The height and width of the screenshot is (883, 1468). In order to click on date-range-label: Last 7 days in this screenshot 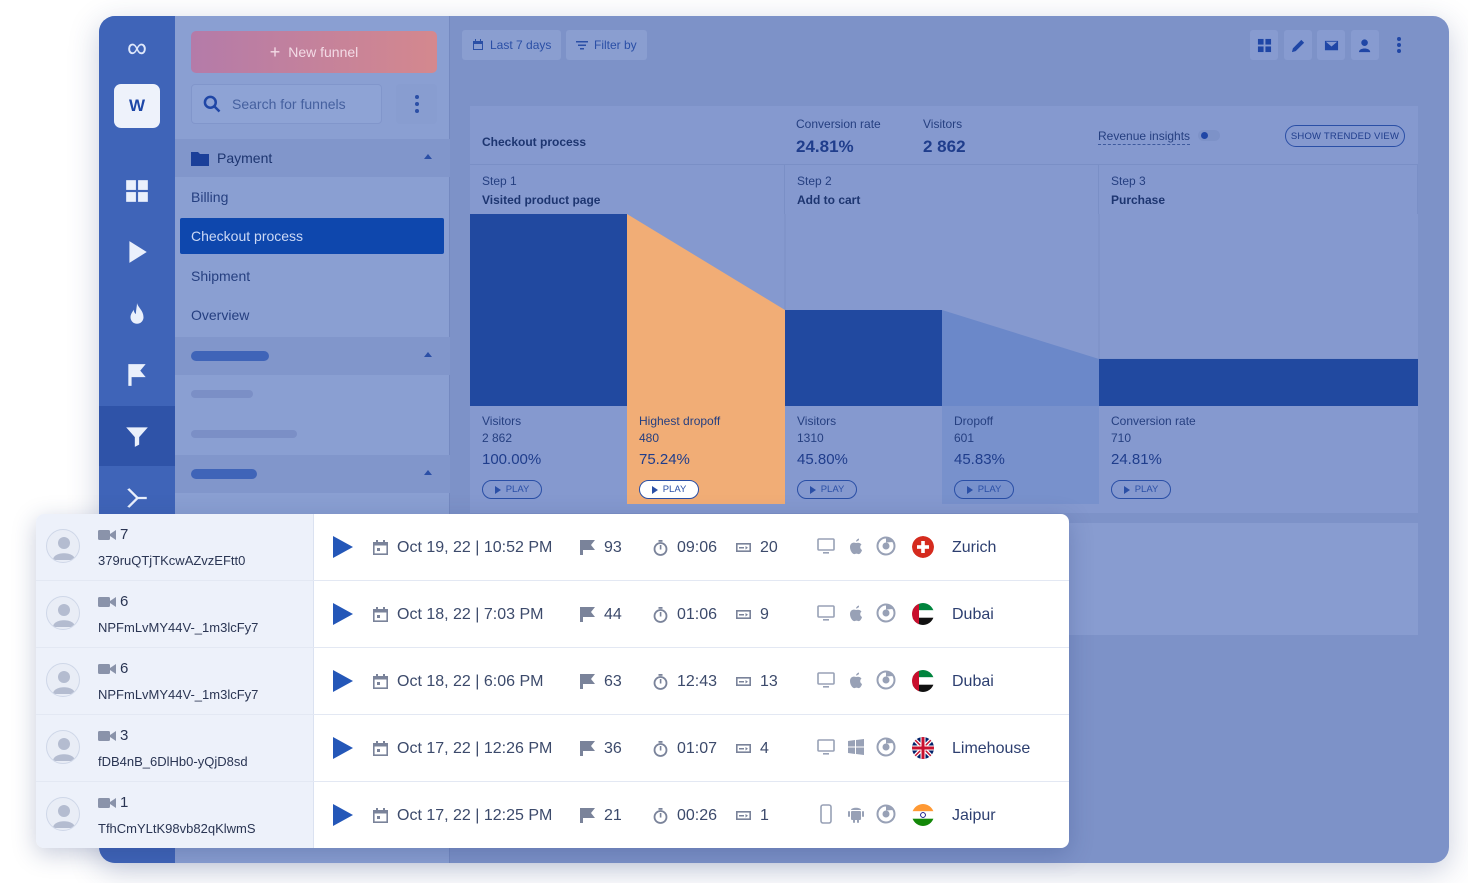, I will do `click(521, 45)`.